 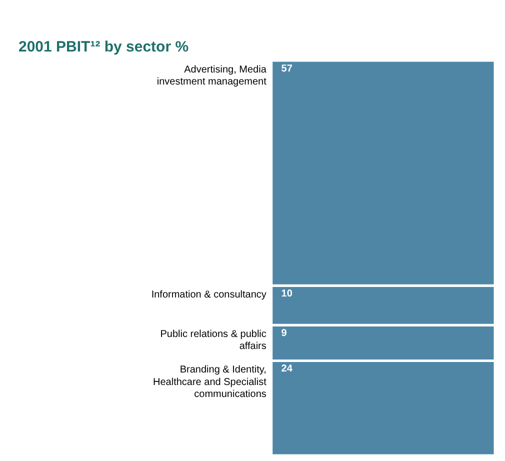 I want to click on text: 2001 PBIT¹² by sector %, so click(x=103, y=47).